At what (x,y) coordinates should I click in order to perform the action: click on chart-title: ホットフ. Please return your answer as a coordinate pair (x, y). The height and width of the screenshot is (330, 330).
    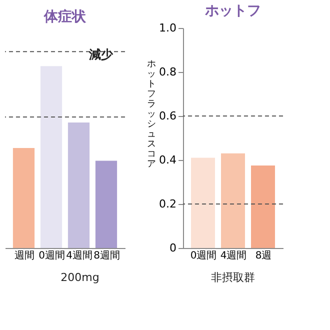
    Looking at the image, I should click on (232, 11).